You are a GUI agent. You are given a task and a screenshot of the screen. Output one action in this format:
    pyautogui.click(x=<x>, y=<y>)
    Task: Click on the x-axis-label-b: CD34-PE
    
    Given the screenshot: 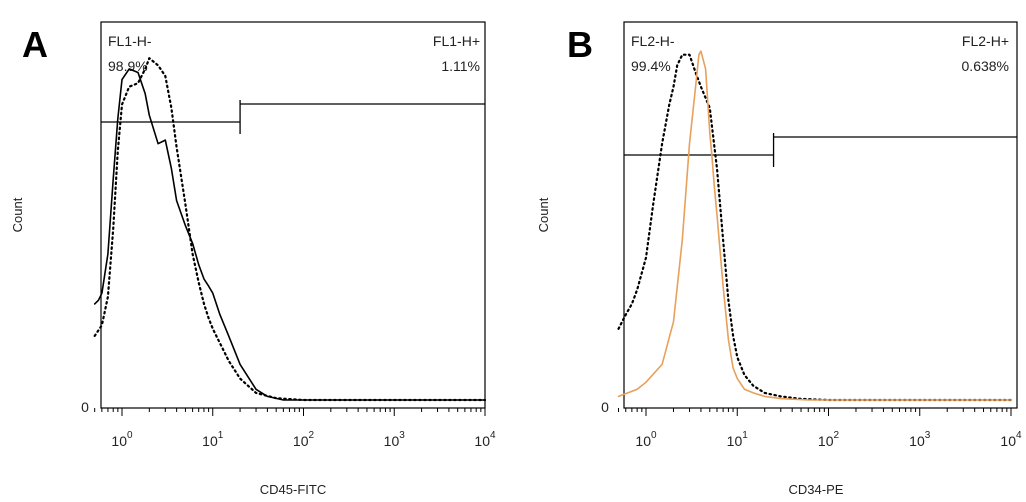 What is the action you would take?
    pyautogui.click(x=816, y=489)
    